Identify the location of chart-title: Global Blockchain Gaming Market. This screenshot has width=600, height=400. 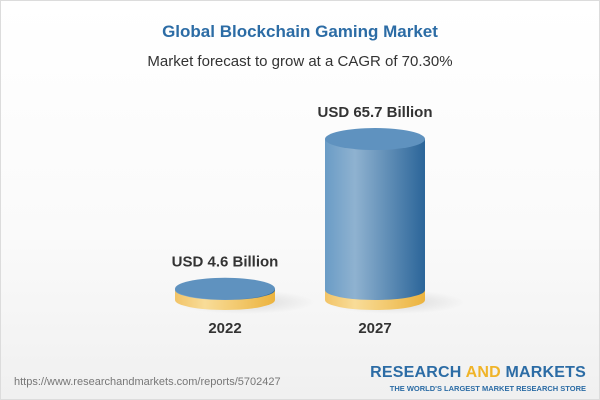
(300, 31).